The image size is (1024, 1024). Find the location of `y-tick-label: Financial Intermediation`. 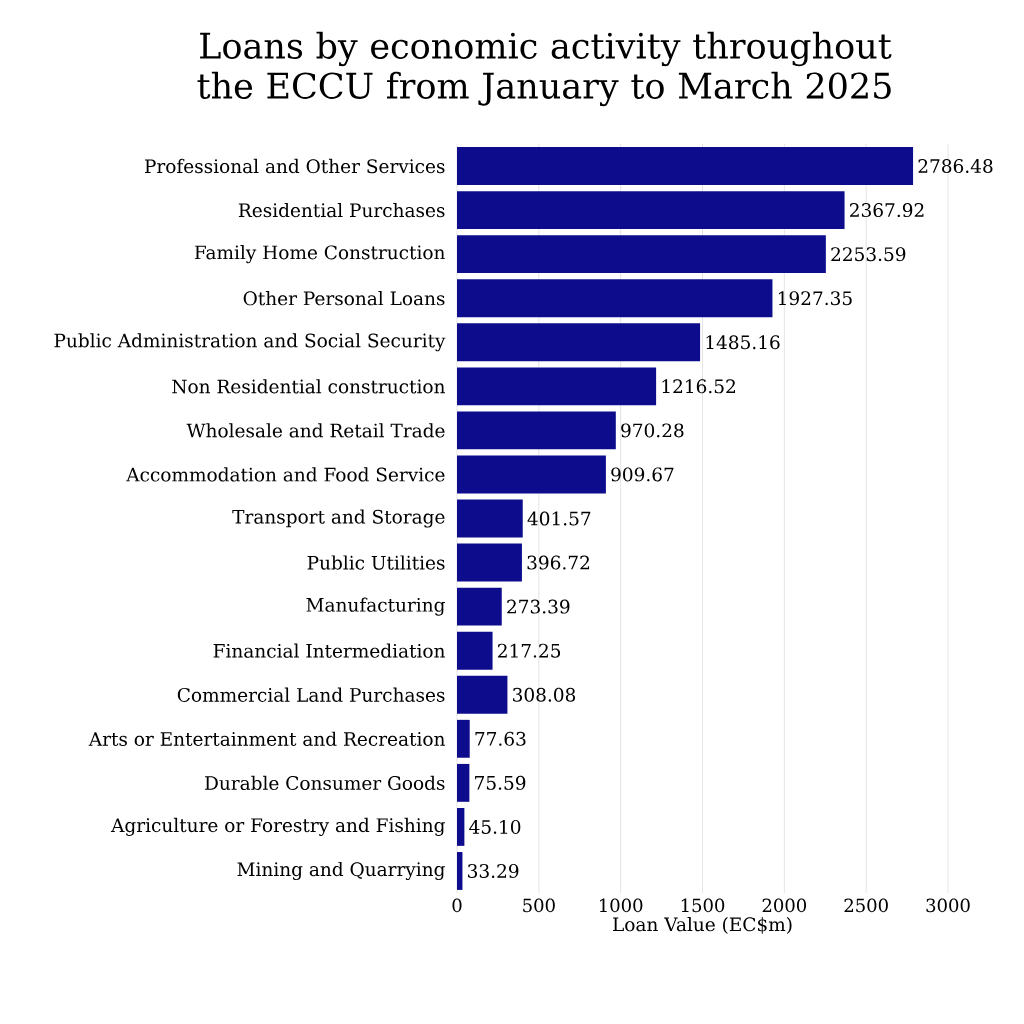

y-tick-label: Financial Intermediation is located at coordinates (329, 650).